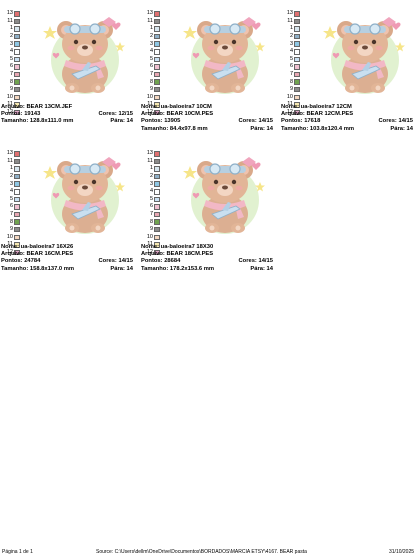 This screenshot has width=416, height=557. Describe the element at coordinates (151, 89) in the screenshot. I see `legend-number: 9` at that location.